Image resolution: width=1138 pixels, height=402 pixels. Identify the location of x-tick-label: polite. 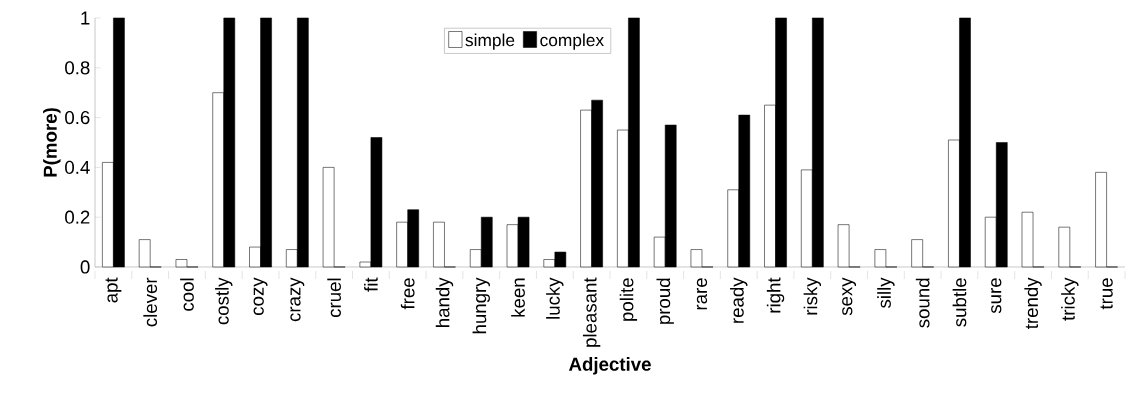
(628, 299).